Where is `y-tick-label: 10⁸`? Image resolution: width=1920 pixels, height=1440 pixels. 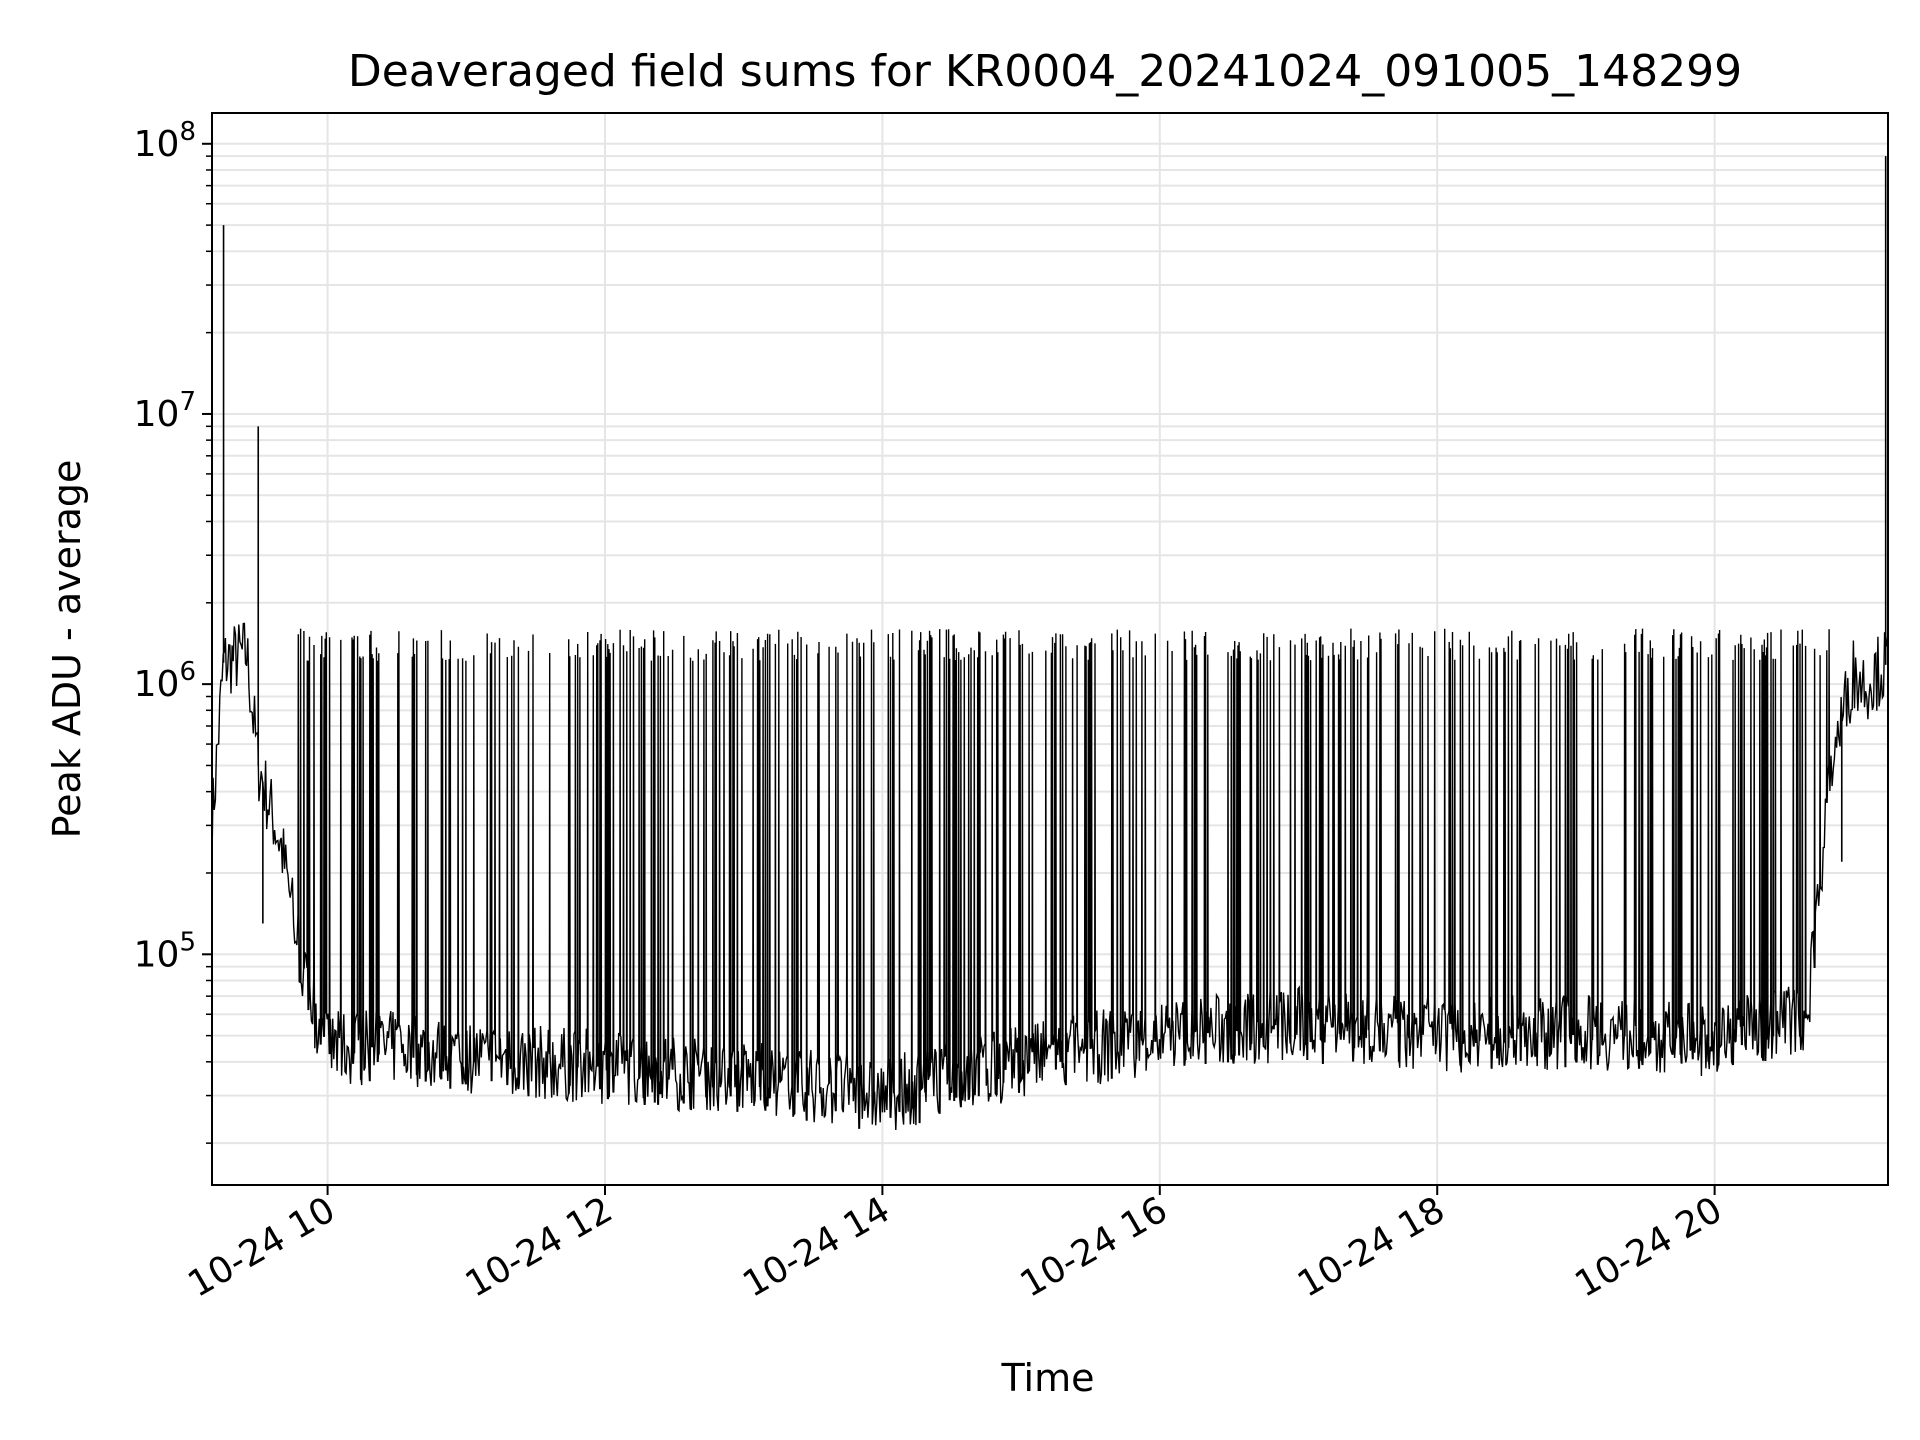 y-tick-label: 10⁸ is located at coordinates (165, 141).